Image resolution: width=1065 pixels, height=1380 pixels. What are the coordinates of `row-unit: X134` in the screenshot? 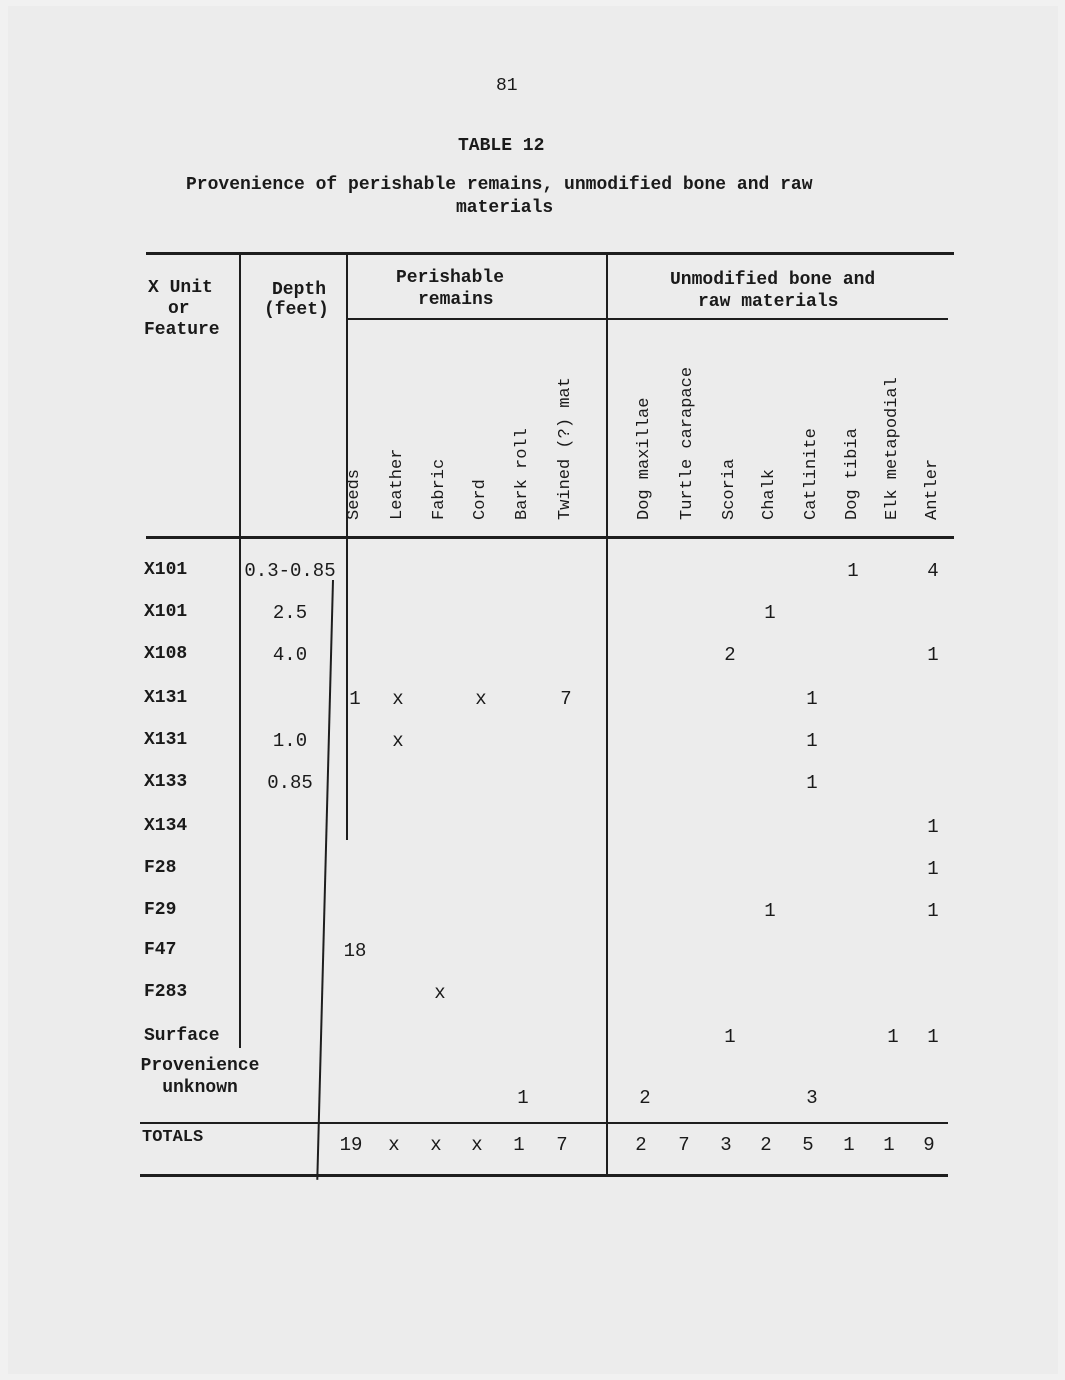 It's located at (166, 826).